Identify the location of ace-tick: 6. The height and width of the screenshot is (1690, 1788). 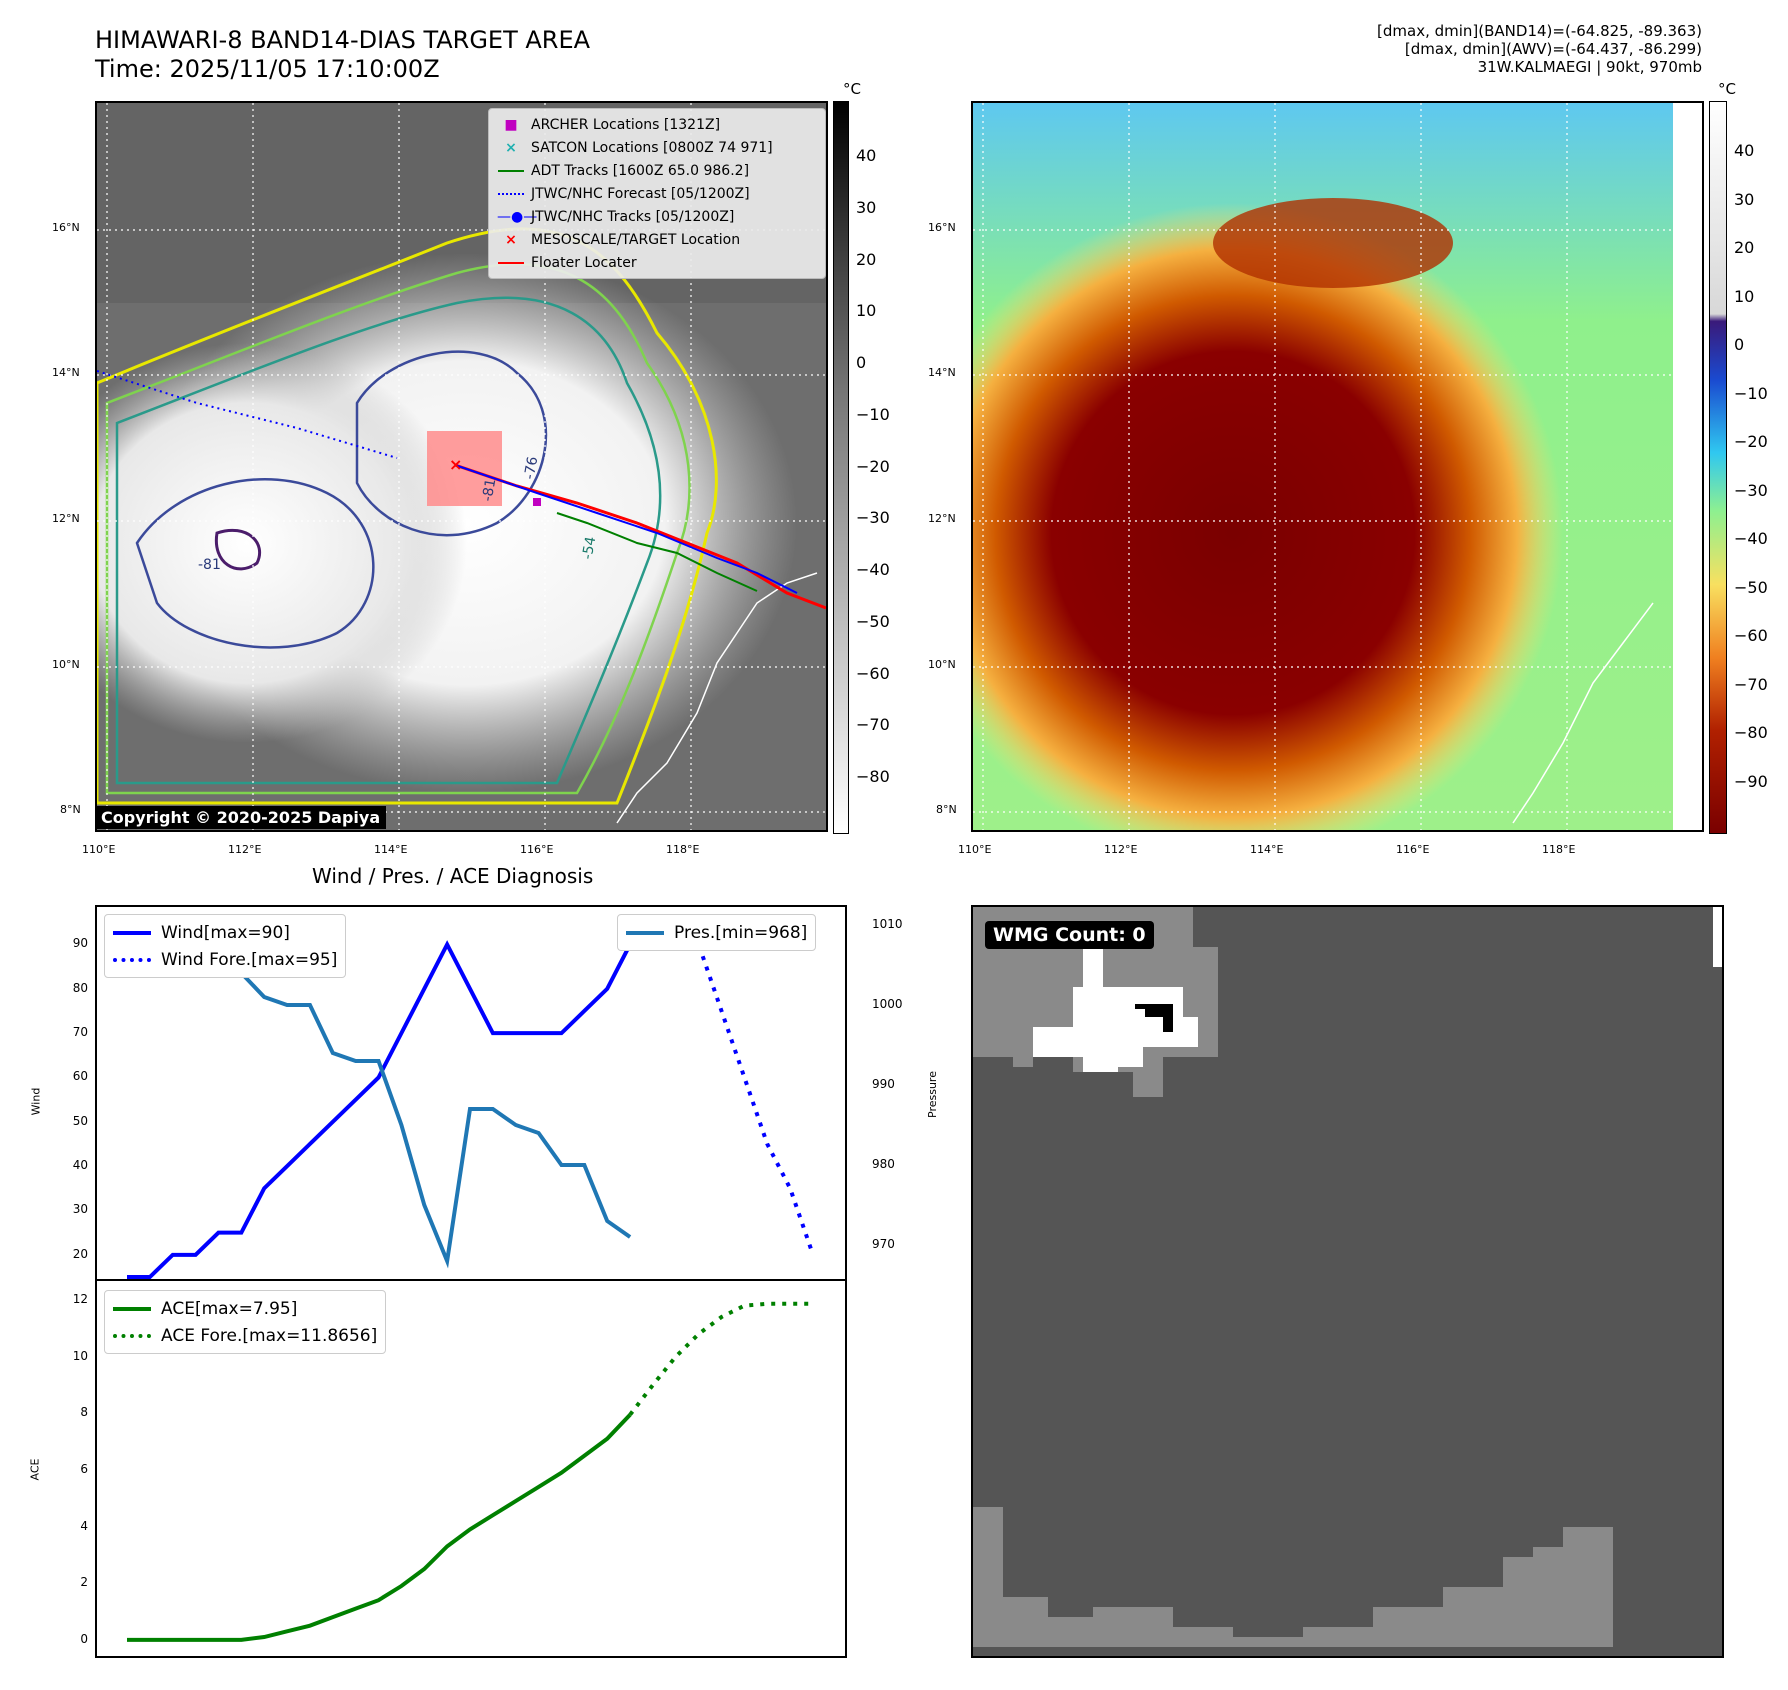
(84, 1468).